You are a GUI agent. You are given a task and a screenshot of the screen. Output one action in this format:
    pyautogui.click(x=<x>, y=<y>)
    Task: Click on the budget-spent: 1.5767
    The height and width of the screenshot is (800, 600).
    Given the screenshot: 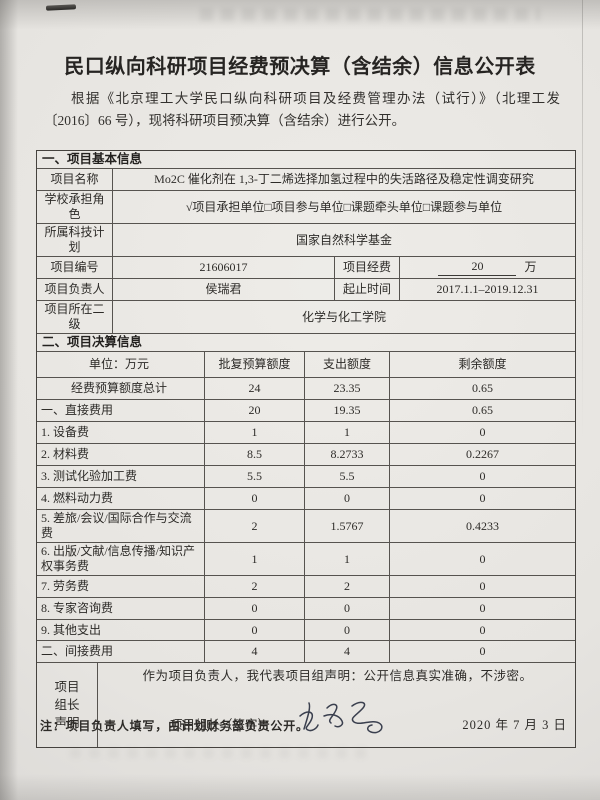 What is the action you would take?
    pyautogui.click(x=347, y=526)
    